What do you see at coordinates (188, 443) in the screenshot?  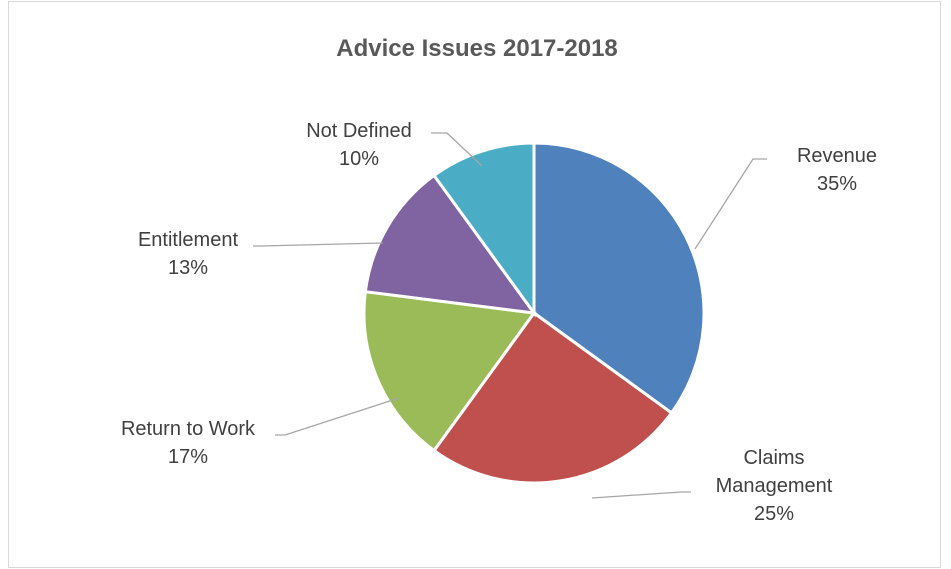 I see `data-label-return-to-work: Return to Work 17%` at bounding box center [188, 443].